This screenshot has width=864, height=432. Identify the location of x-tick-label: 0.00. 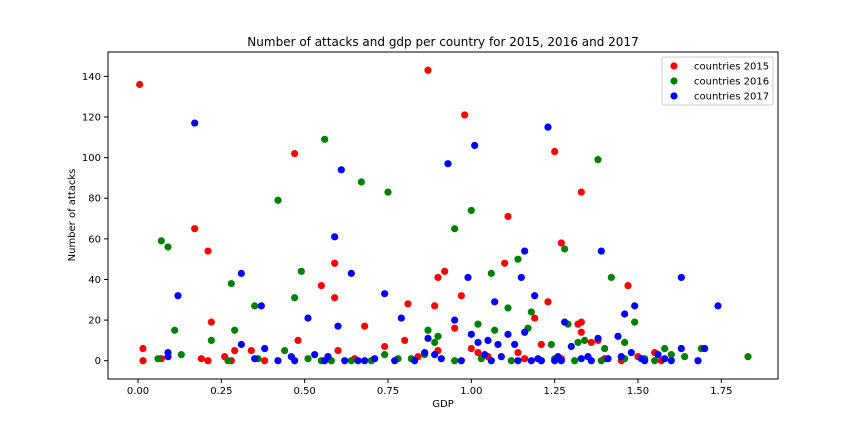
(138, 391).